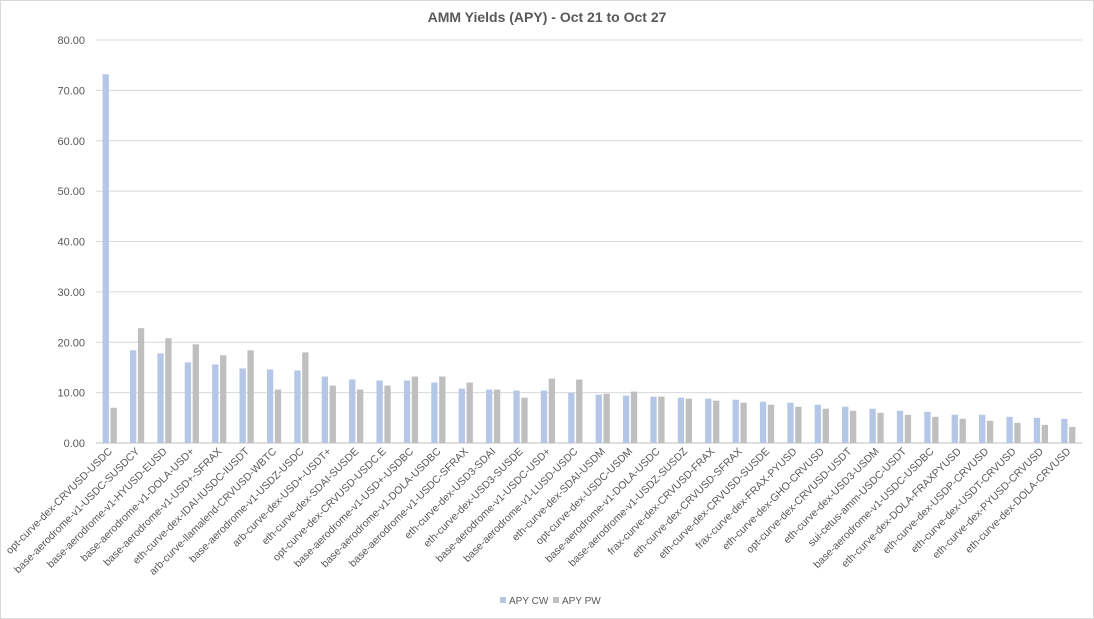 This screenshot has width=1094, height=619. What do you see at coordinates (71, 41) in the screenshot?
I see `y-tick-label: 80.00` at bounding box center [71, 41].